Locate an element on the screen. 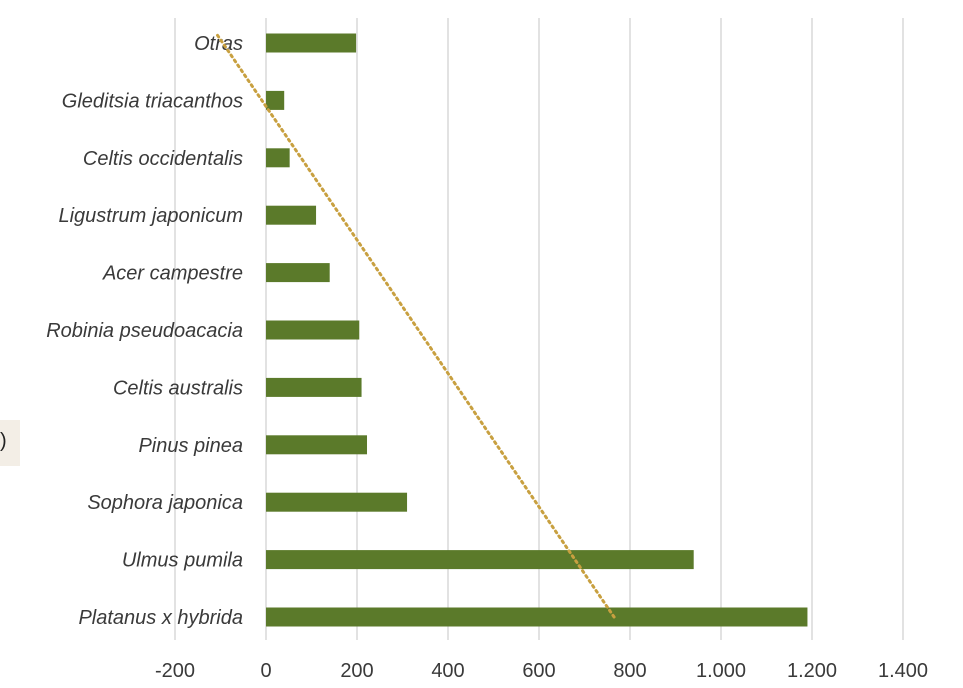  category-label-9: Gleditsia triacanthos is located at coordinates (152, 101).